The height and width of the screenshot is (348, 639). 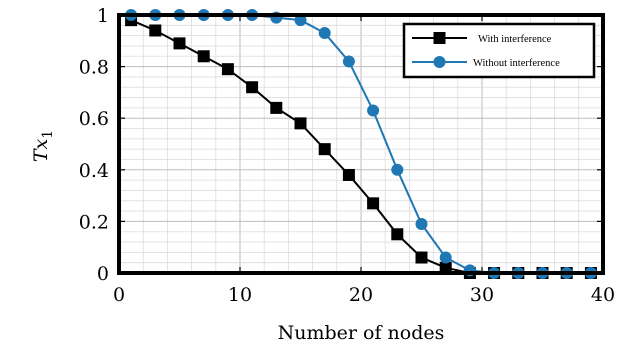 I want to click on legend-marker-without-interference, so click(x=439, y=62).